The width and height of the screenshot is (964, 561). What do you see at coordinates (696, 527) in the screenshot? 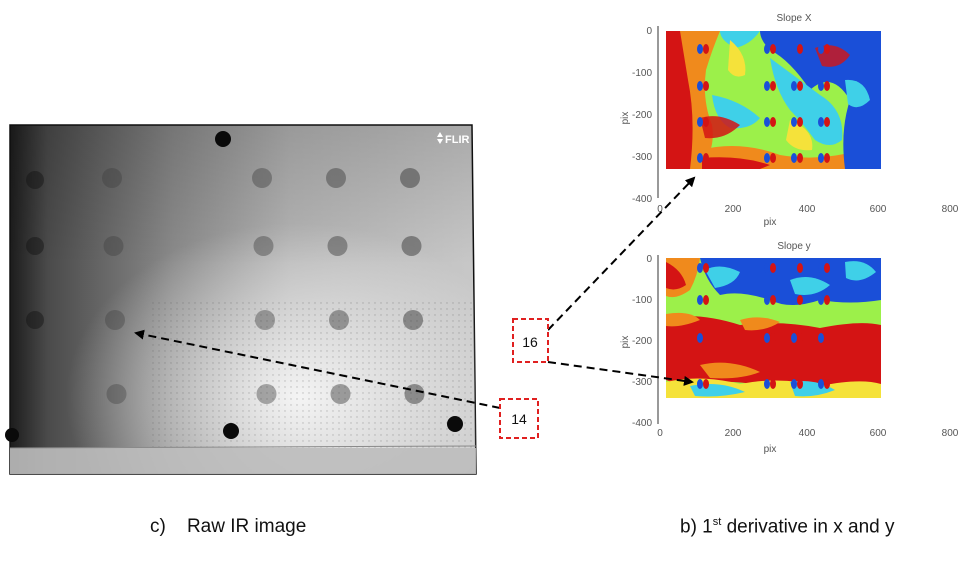
I see `derivative-caption-prefix: b) 1` at bounding box center [696, 527].